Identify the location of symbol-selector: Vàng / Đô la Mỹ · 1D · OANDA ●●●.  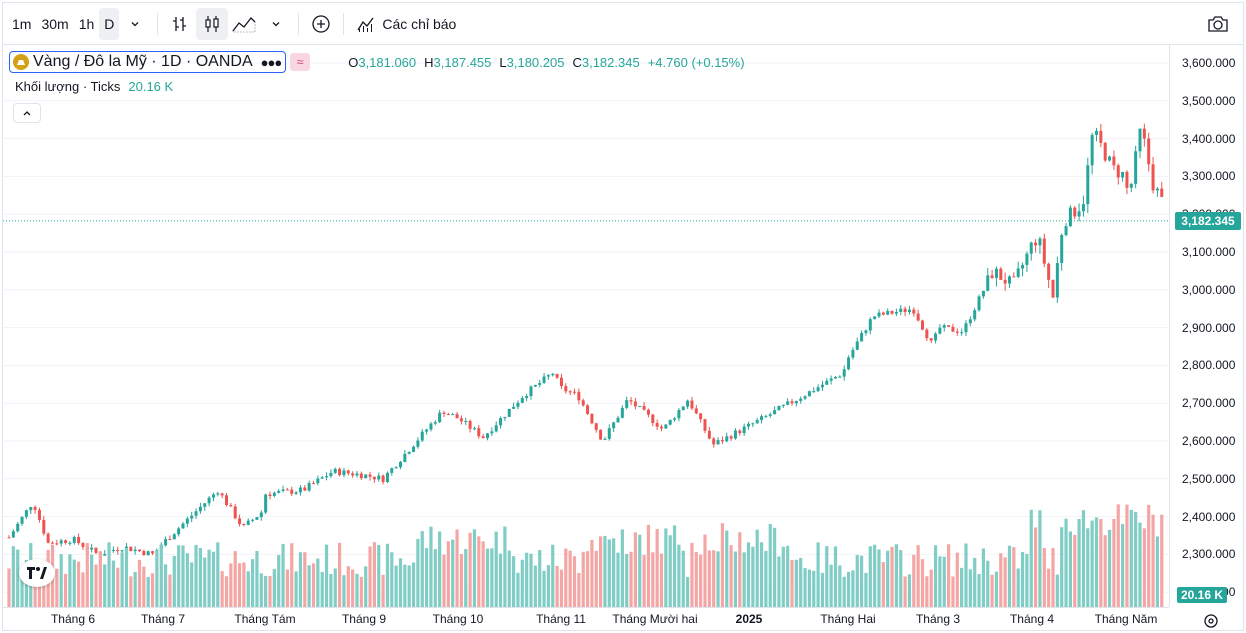
(148, 62).